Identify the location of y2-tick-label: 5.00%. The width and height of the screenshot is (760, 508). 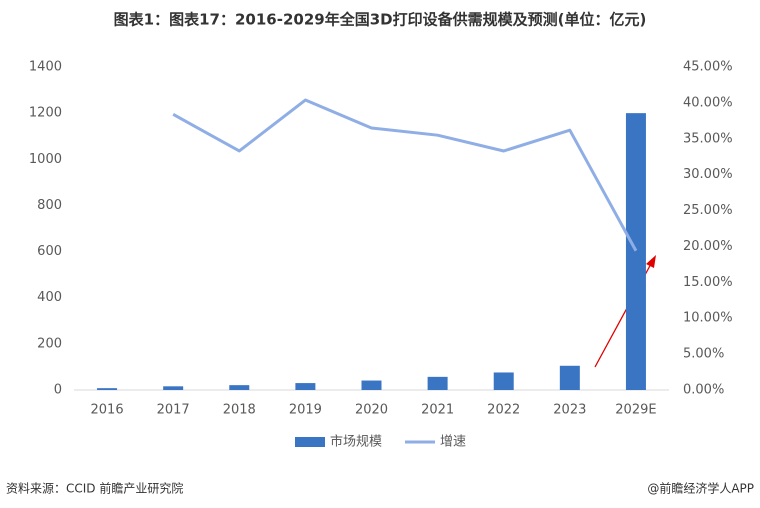
(703, 354).